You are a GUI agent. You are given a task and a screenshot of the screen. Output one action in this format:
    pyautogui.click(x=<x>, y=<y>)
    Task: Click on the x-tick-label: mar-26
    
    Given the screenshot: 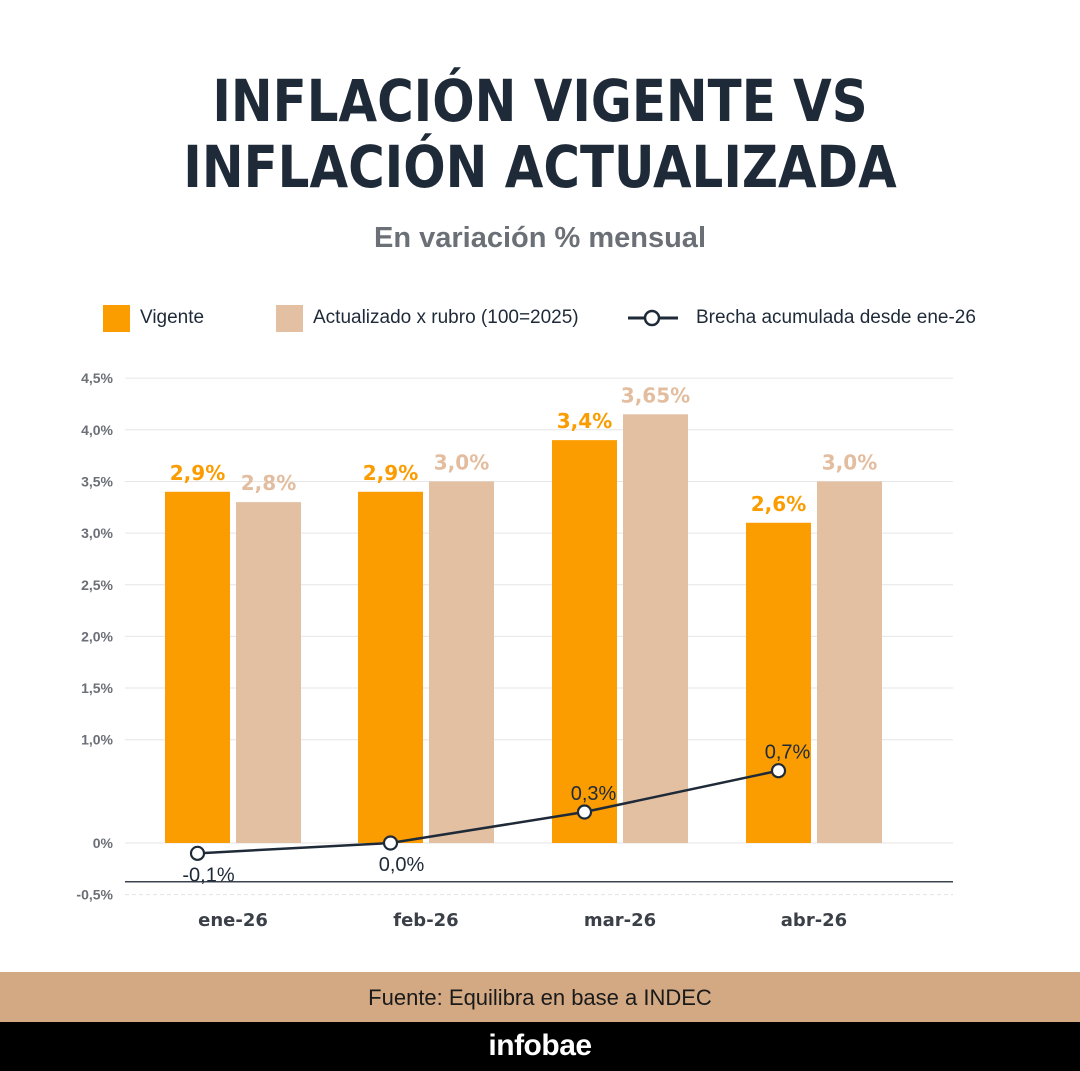 What is the action you would take?
    pyautogui.click(x=620, y=920)
    